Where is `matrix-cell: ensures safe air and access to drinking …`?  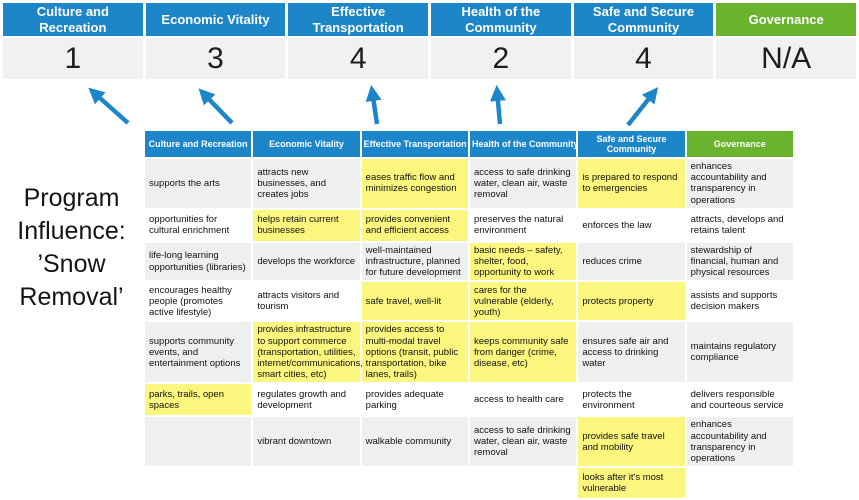
matrix-cell: ensures safe air and access to drinking … is located at coordinates (631, 352).